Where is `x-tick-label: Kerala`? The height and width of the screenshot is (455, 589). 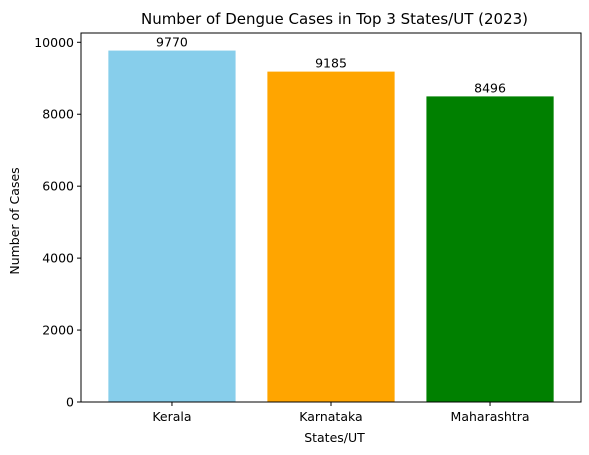 x-tick-label: Kerala is located at coordinates (171, 416).